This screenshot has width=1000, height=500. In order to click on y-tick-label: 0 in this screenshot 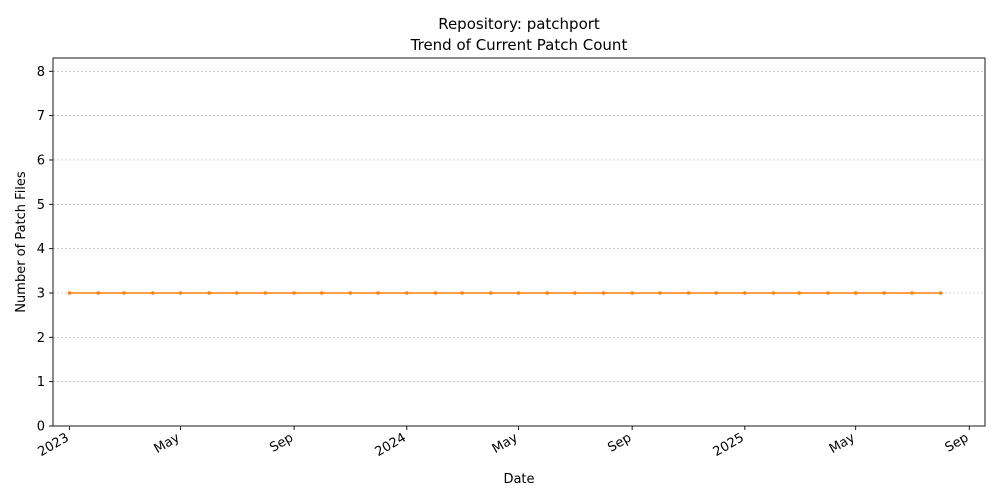, I will do `click(41, 427)`.